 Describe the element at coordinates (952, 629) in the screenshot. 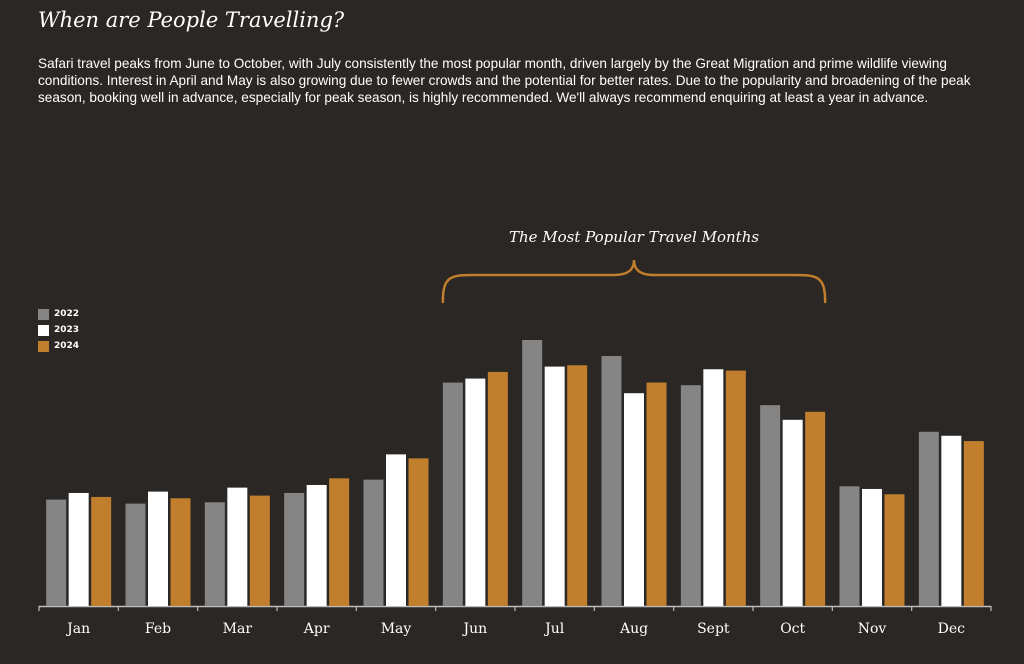

I see `x-tick-label: Dec` at that location.